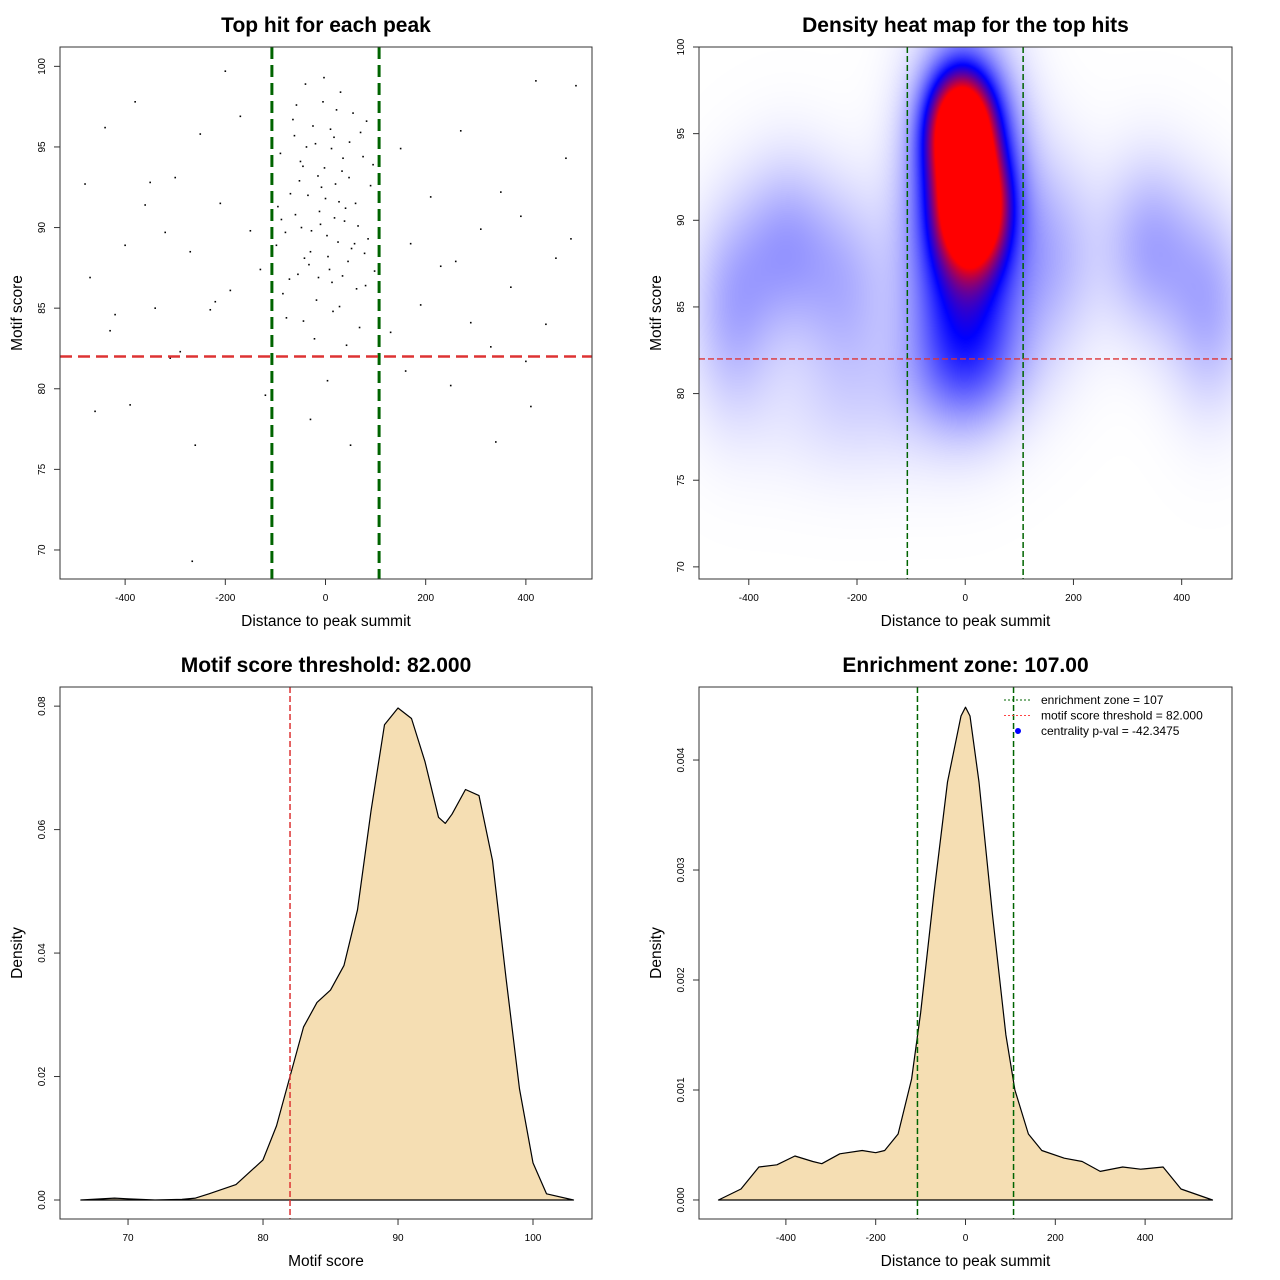 The height and width of the screenshot is (1280, 1280). Describe the element at coordinates (1102, 700) in the screenshot. I see `legend-entry: enrichment zone = 107` at that location.